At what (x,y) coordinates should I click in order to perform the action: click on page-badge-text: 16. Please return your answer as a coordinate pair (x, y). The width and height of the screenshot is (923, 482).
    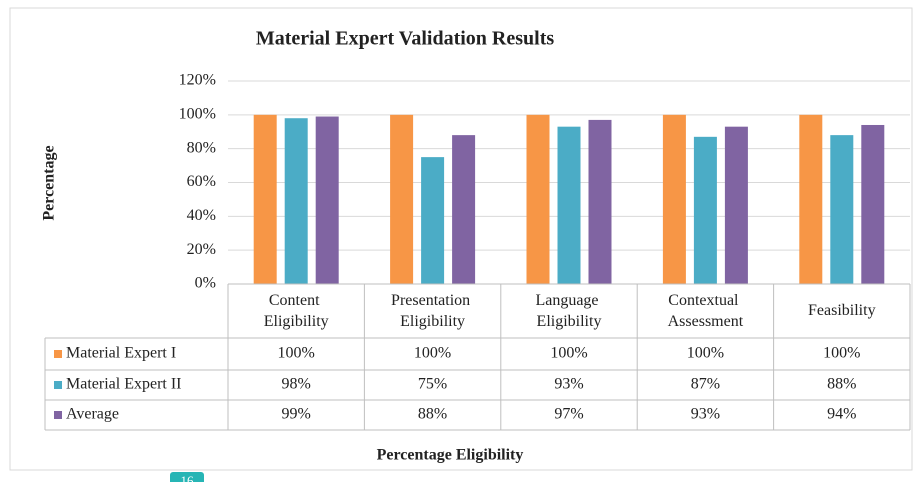
    Looking at the image, I should click on (188, 477).